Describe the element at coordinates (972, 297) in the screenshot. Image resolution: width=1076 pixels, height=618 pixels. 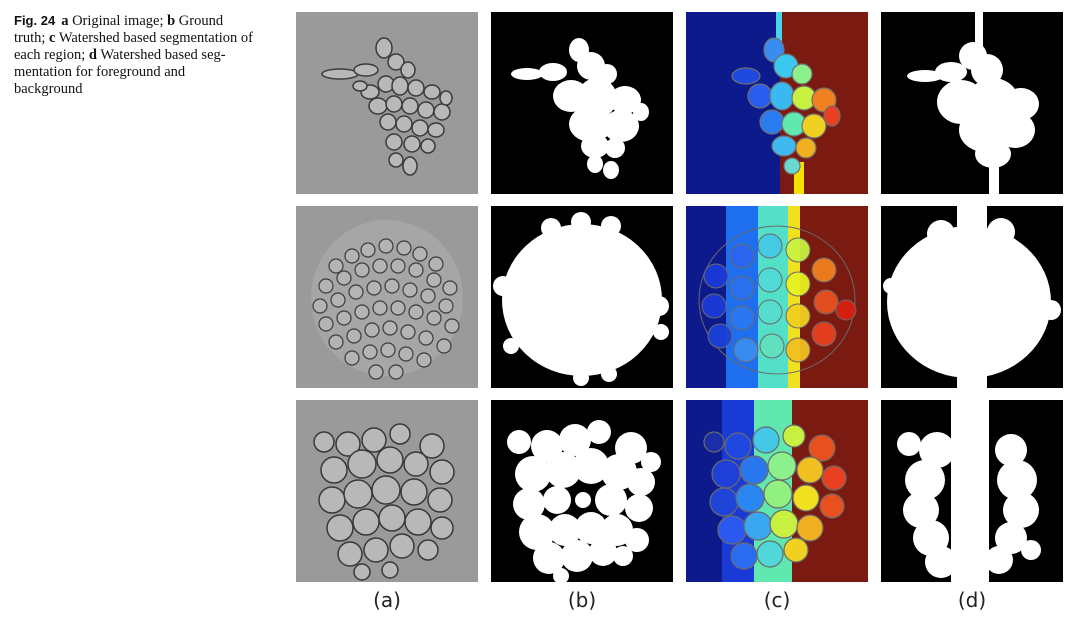
I see `watershed-fgbg-row2` at that location.